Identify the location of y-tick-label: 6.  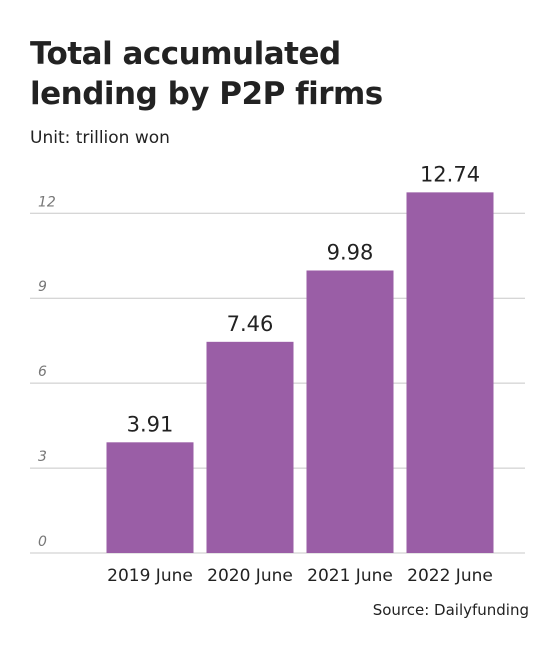
(42, 372).